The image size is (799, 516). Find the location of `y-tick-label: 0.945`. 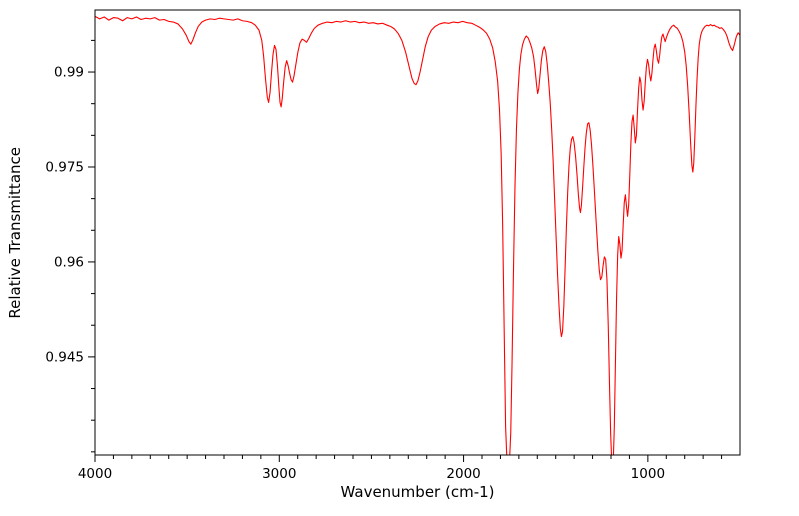

y-tick-label: 0.945 is located at coordinates (64, 357).